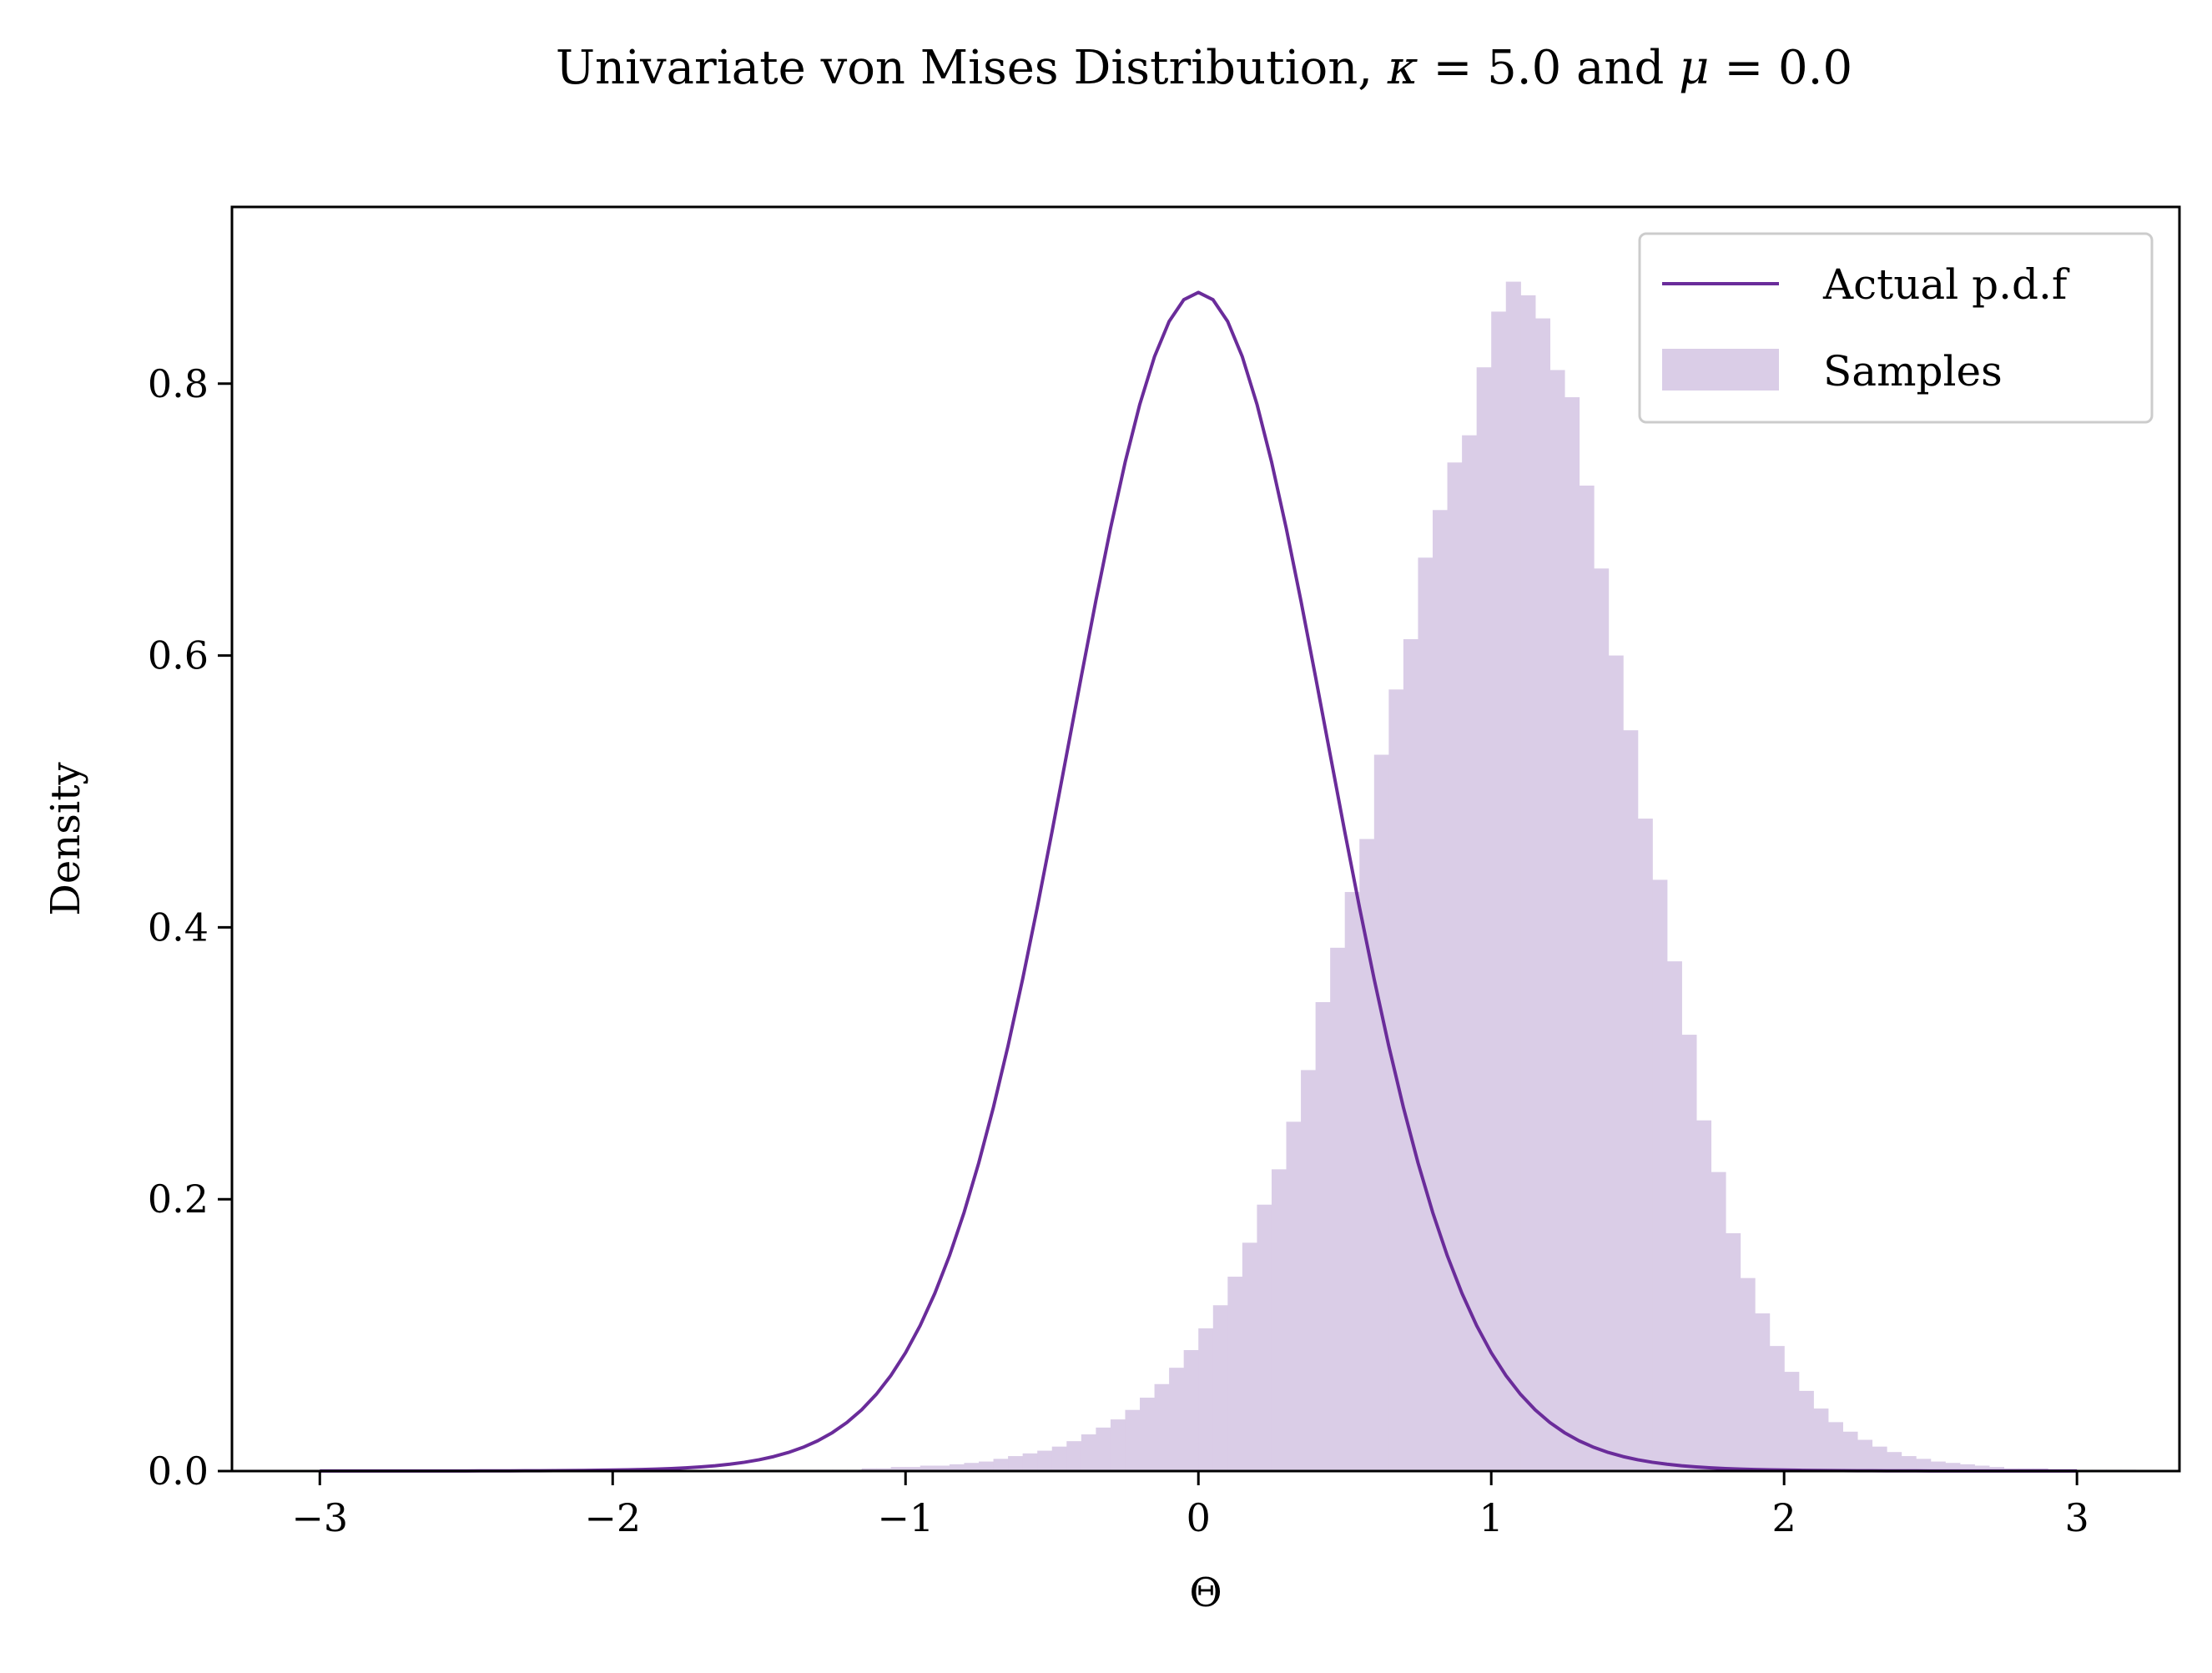 Image resolution: width=2212 pixels, height=1673 pixels. What do you see at coordinates (1946, 284) in the screenshot?
I see `legend-entry-actual-pdf: Actual p.d.f` at bounding box center [1946, 284].